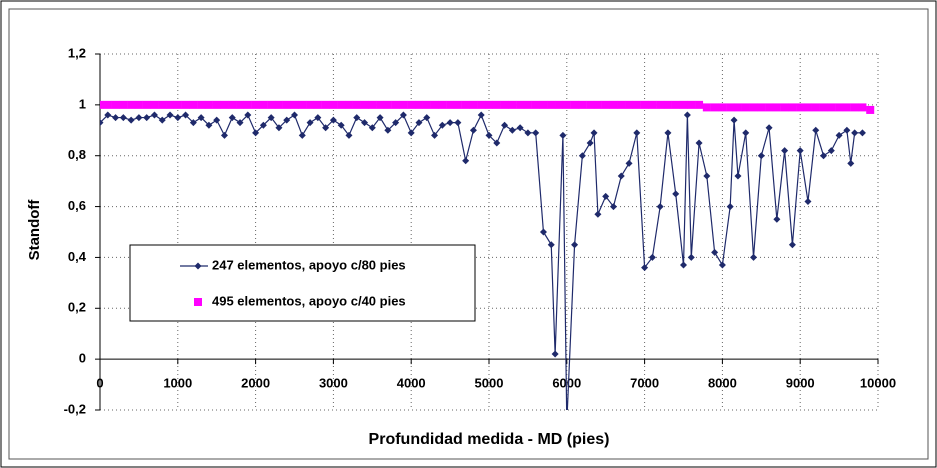 The width and height of the screenshot is (937, 468). I want to click on y-tick-label: 1, so click(82, 103).